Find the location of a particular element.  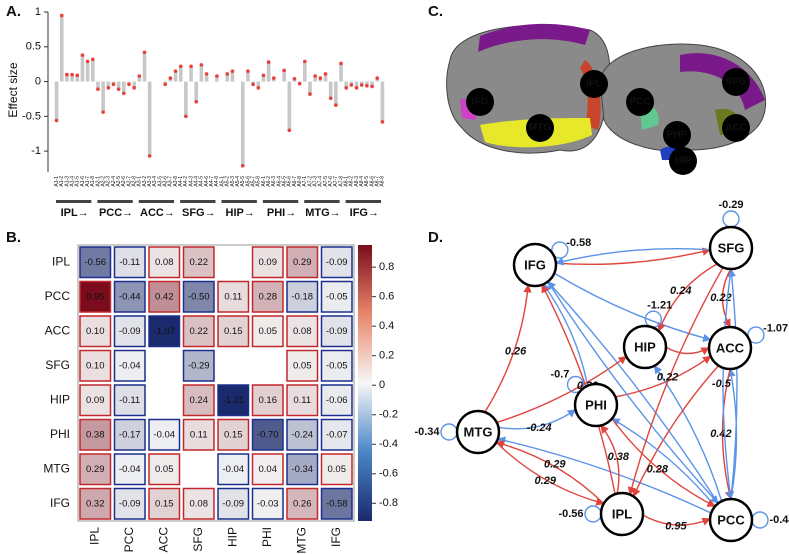

x-tick-label: A4-5 is located at coordinates (202, 181).